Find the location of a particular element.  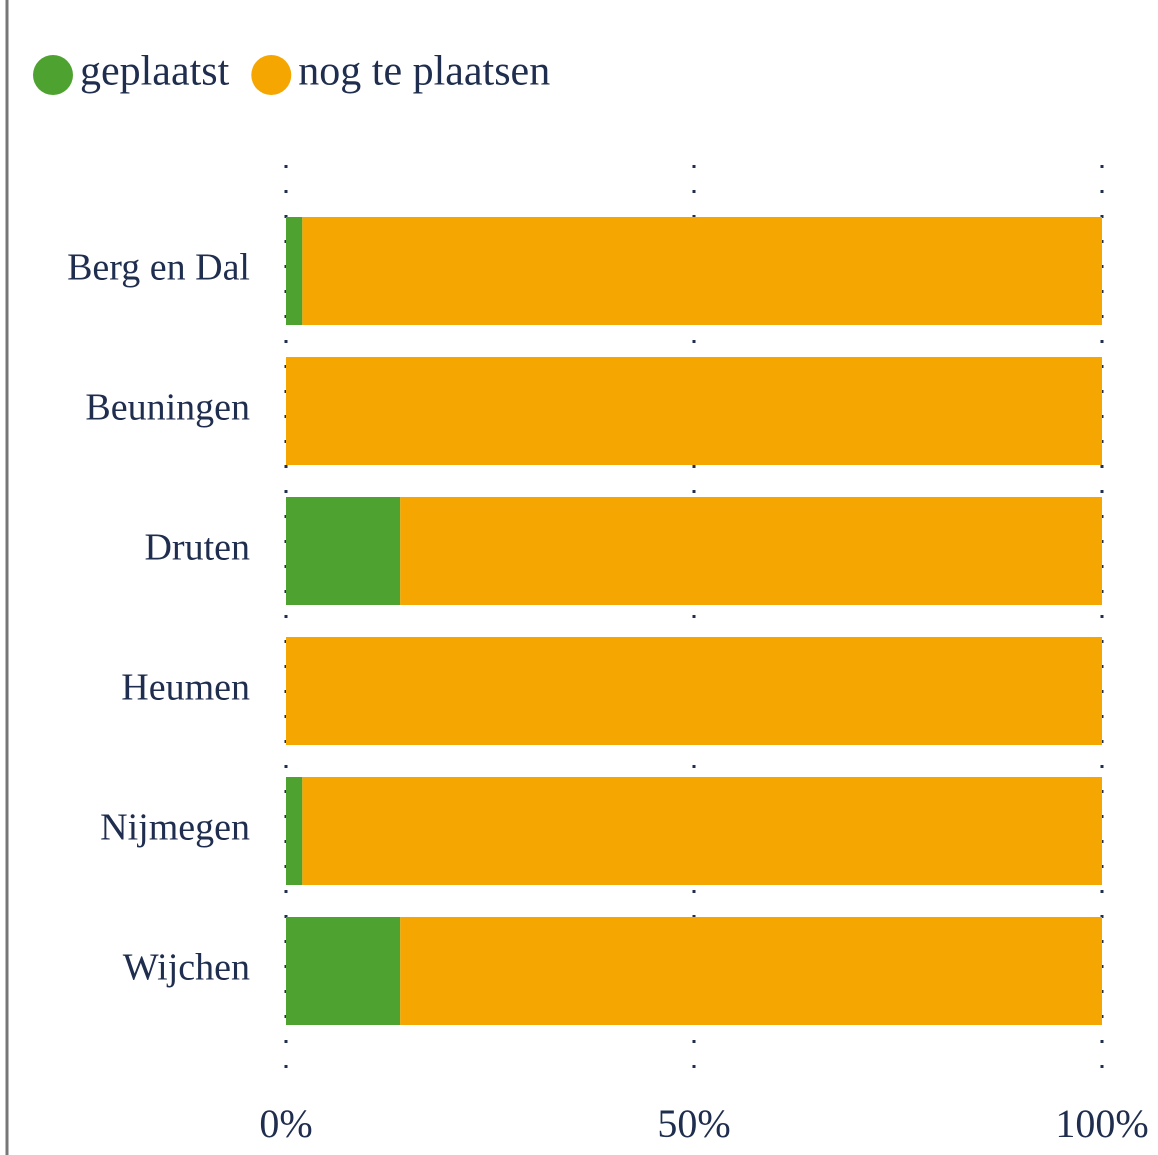

y-tick-label: Berg en Dal is located at coordinates (158, 268).